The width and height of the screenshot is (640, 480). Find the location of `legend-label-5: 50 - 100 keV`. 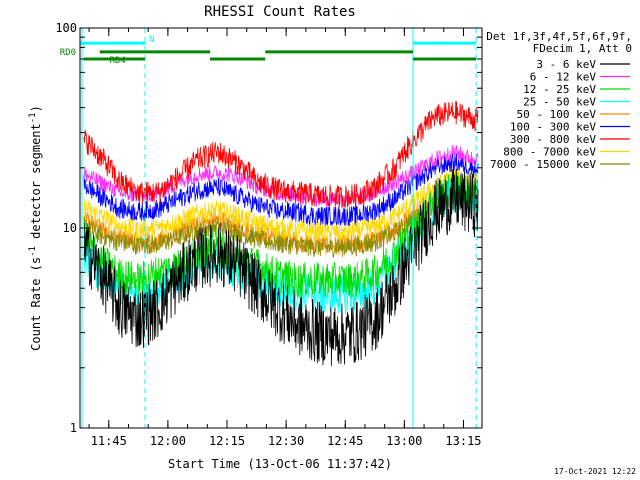

legend-label-5: 50 - 100 keV is located at coordinates (557, 114).